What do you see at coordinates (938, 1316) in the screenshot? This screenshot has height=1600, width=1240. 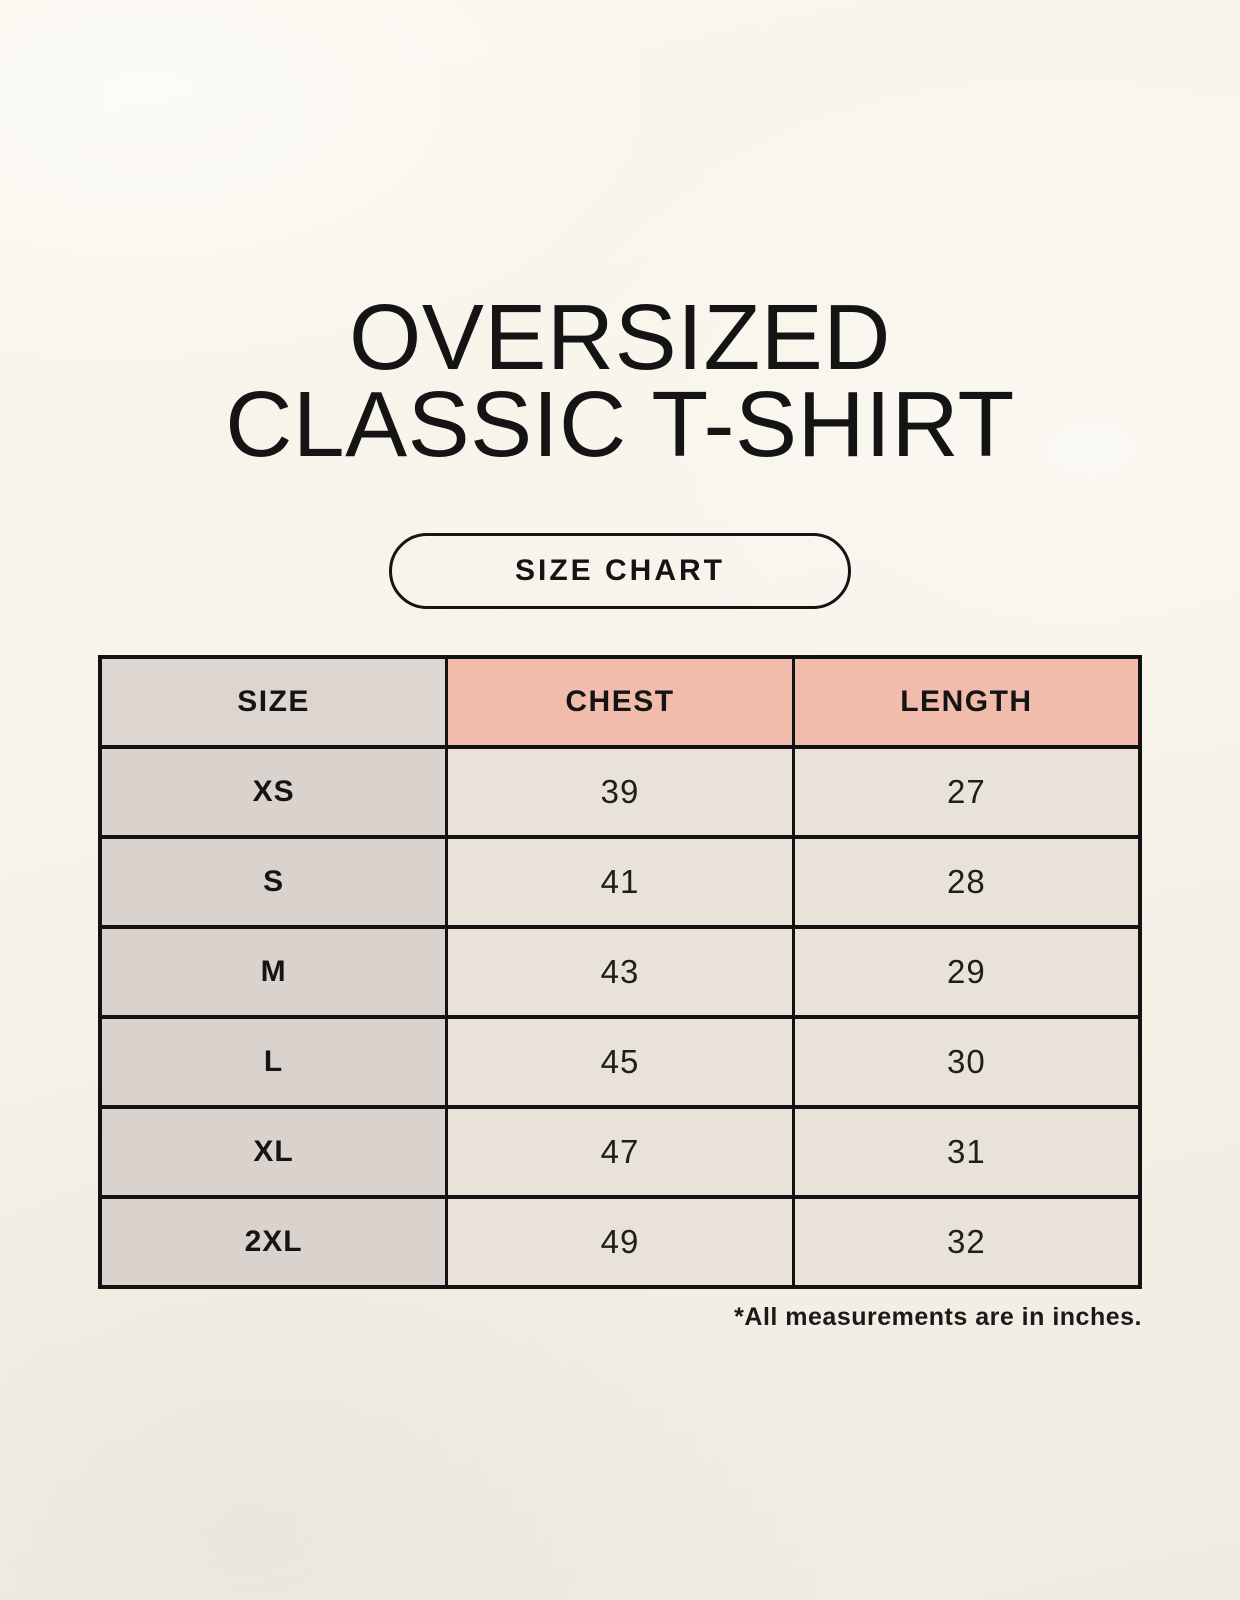 I see `measurements-note: *All measurements are in inches.` at bounding box center [938, 1316].